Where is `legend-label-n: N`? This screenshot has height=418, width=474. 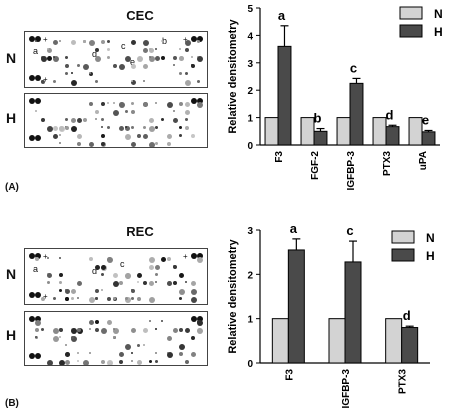
legend-label-n: N is located at coordinates (430, 238).